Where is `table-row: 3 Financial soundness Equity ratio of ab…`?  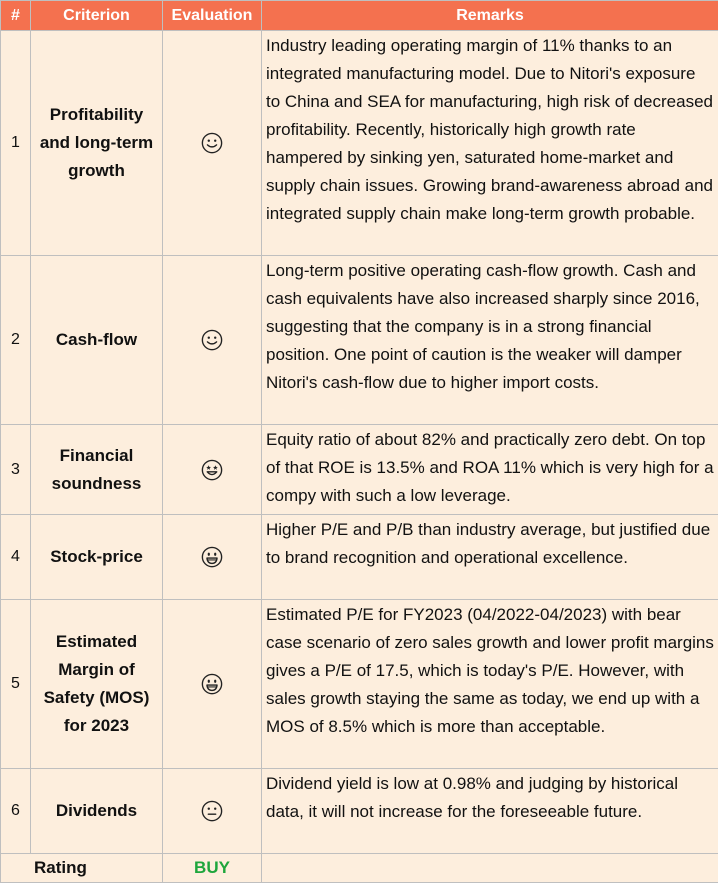
table-row: 3 Financial soundness Equity ratio of ab… is located at coordinates (359, 469).